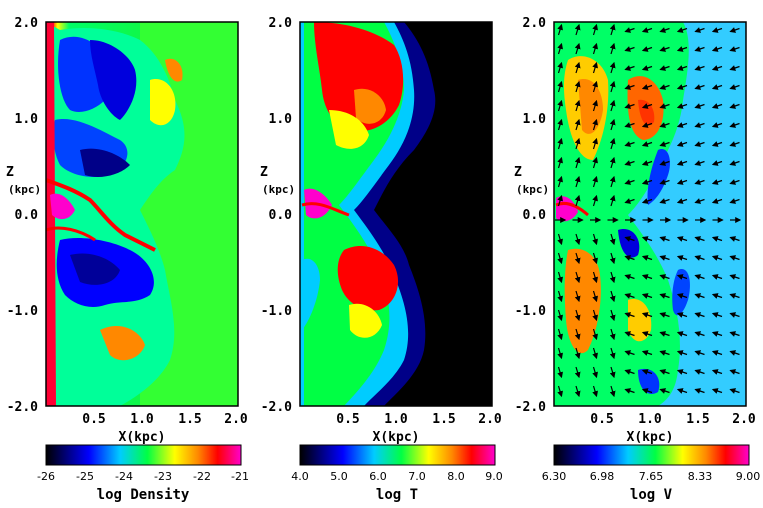  Describe the element at coordinates (535, 119) in the screenshot. I see `z-tick-1: 1.0` at that location.